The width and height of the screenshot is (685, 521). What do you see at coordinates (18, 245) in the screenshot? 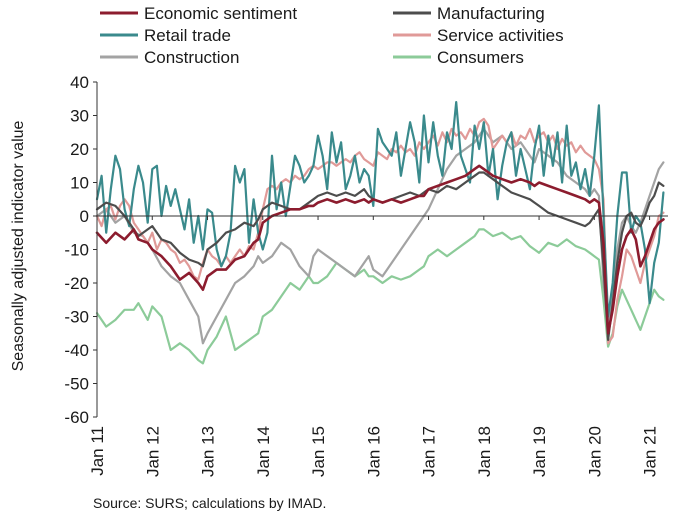
I see `y-axis-label: Seasonally adjusted indicator value` at bounding box center [18, 245].